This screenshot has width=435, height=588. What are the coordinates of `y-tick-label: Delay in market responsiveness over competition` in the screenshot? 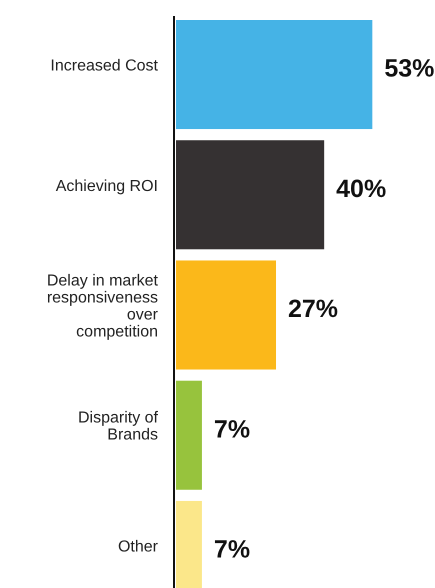 It's located at (102, 306).